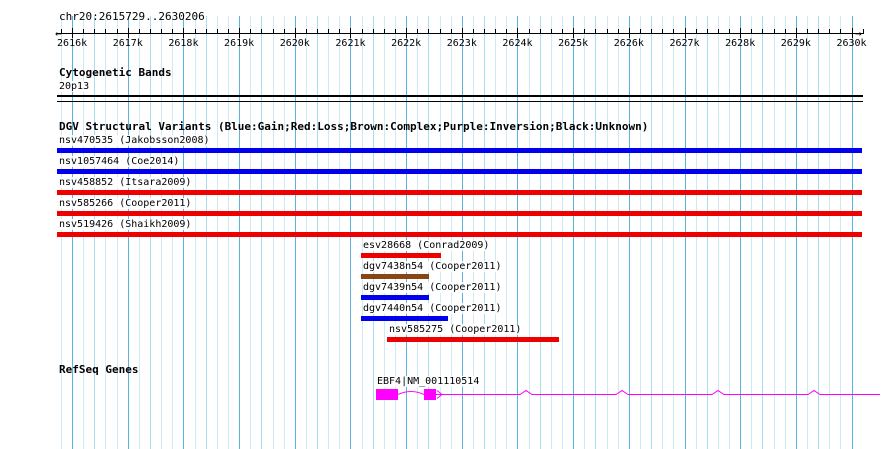 This screenshot has width=890, height=449. Describe the element at coordinates (432, 266) in the screenshot. I see `dgv-variant-label: dgv7438n54 (Cooper2011)` at that location.